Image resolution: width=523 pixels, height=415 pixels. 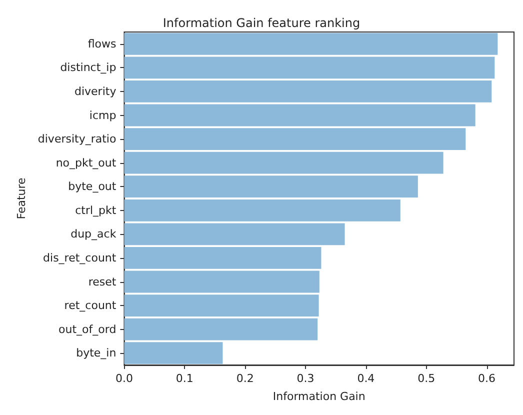 I want to click on y-tick-label: diversity_ratio, so click(x=77, y=139).